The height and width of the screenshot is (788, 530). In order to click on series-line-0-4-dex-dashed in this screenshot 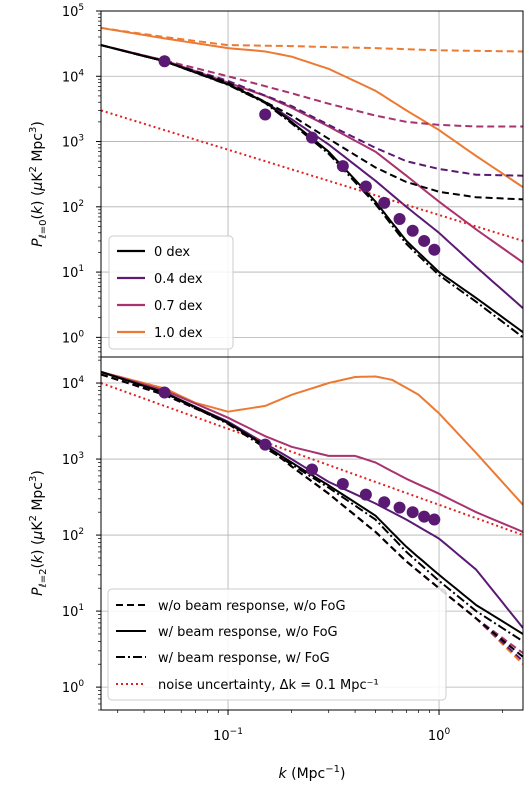, I will do `click(312, 110)`.